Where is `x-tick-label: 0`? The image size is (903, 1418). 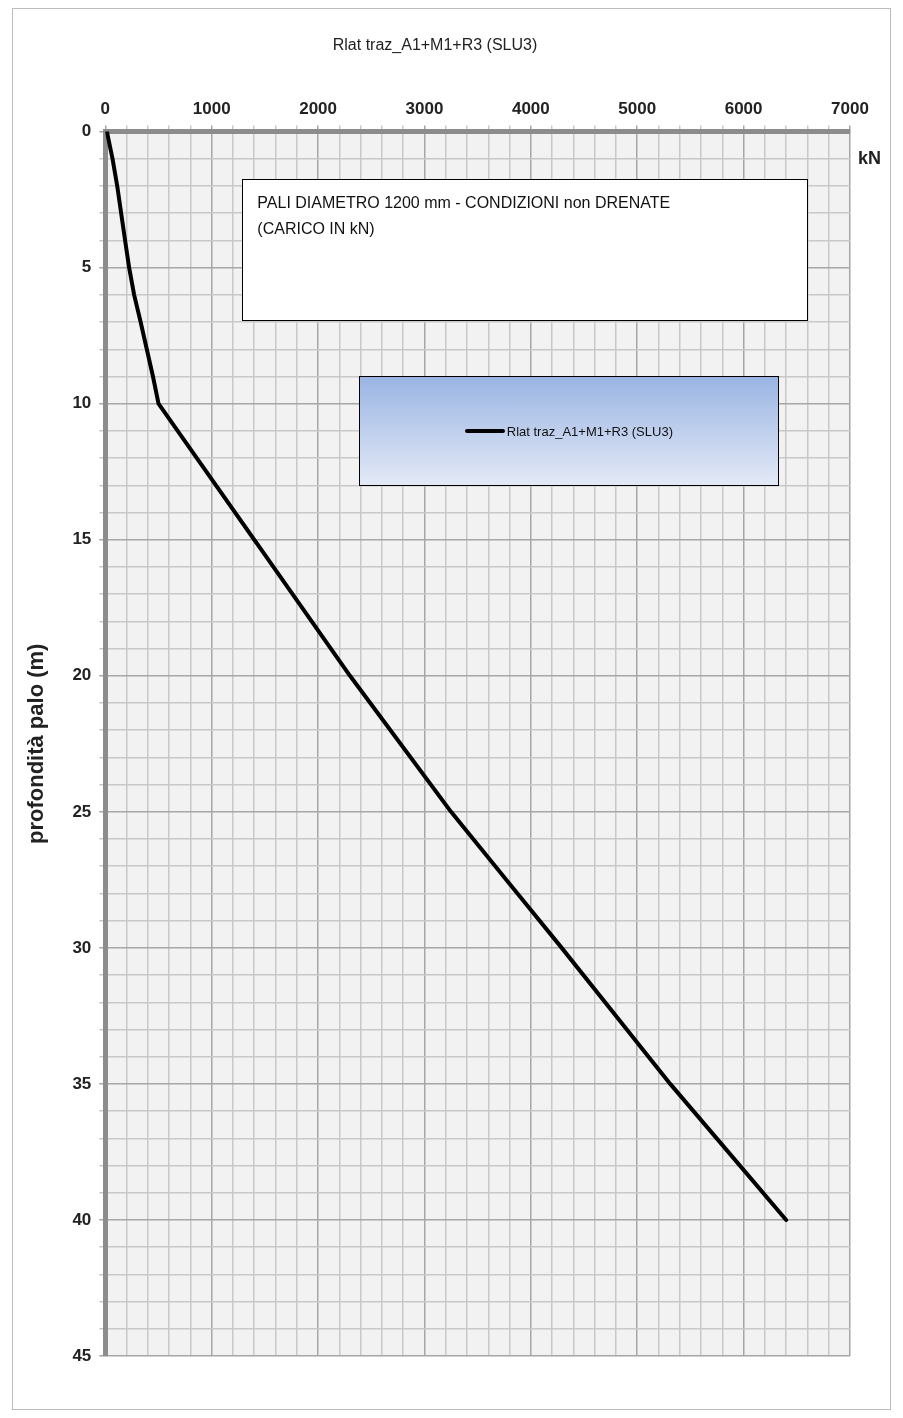
x-tick-label: 0 is located at coordinates (105, 109).